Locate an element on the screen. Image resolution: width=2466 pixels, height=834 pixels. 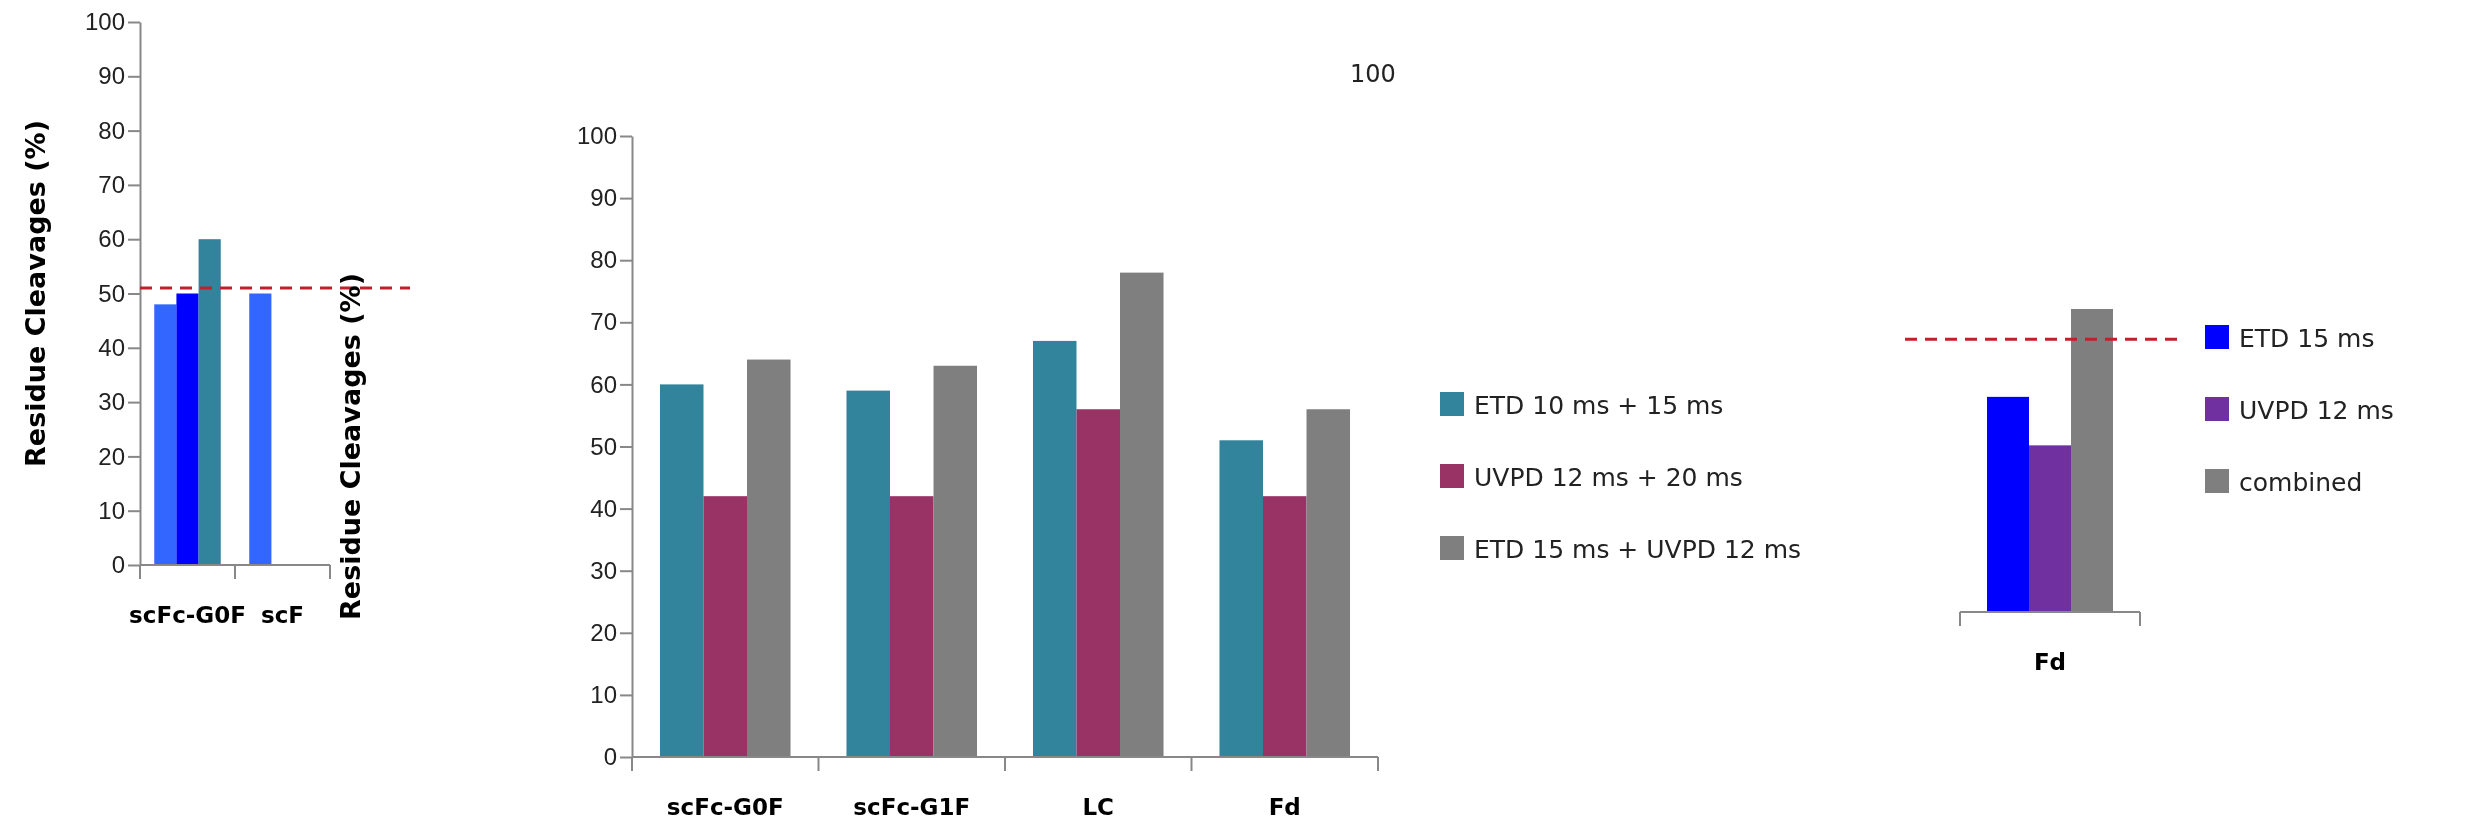
legend-label: ETD 15 ms + UVPD 12 ms is located at coordinates (1638, 549).